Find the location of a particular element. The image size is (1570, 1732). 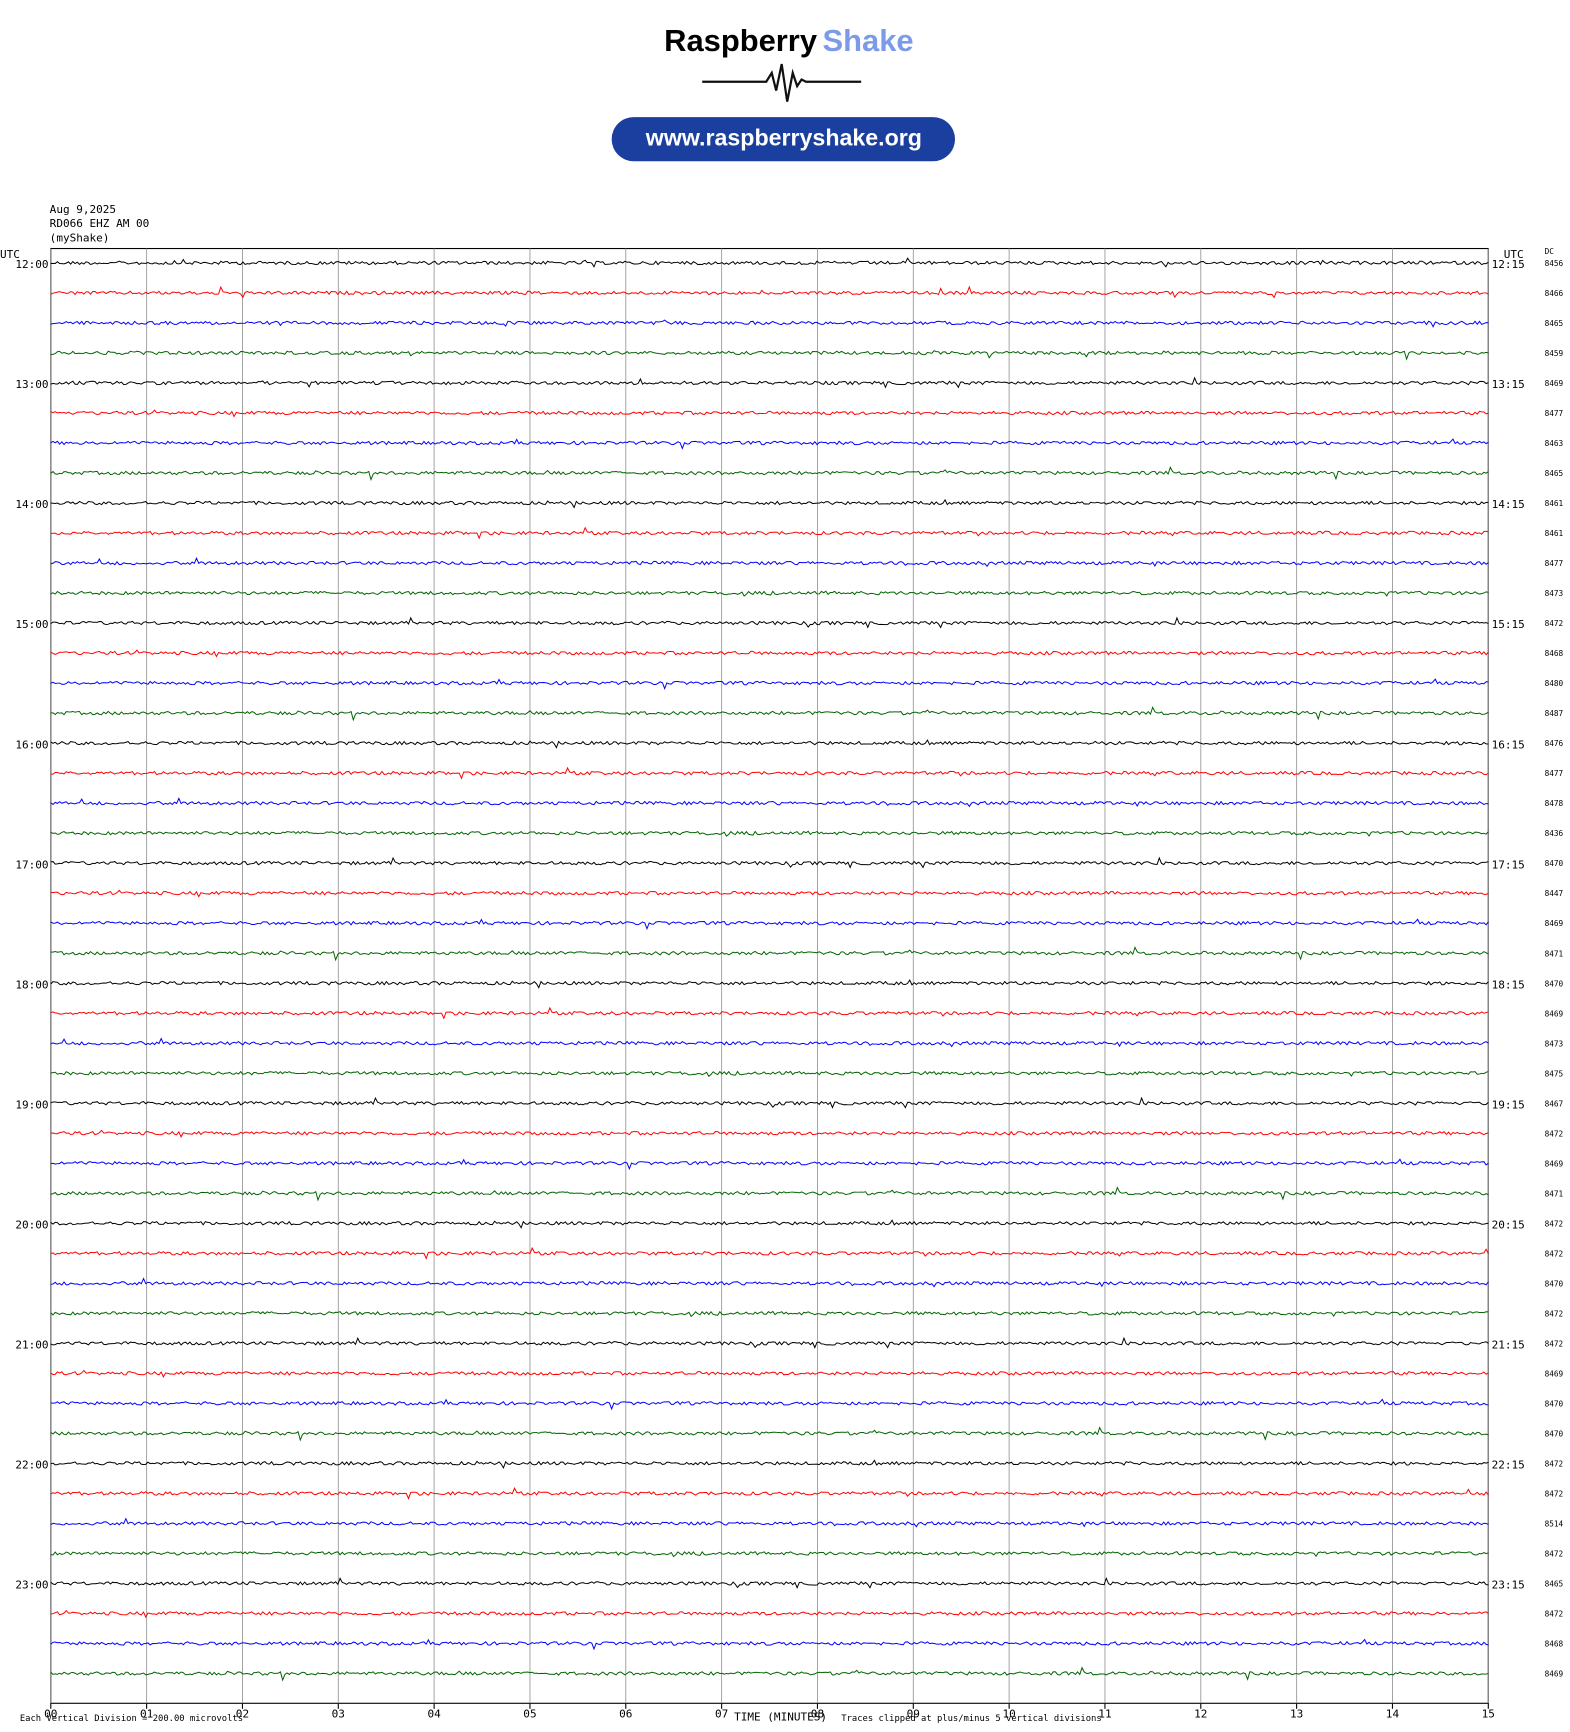

dc-value: 8463 is located at coordinates (1554, 443).